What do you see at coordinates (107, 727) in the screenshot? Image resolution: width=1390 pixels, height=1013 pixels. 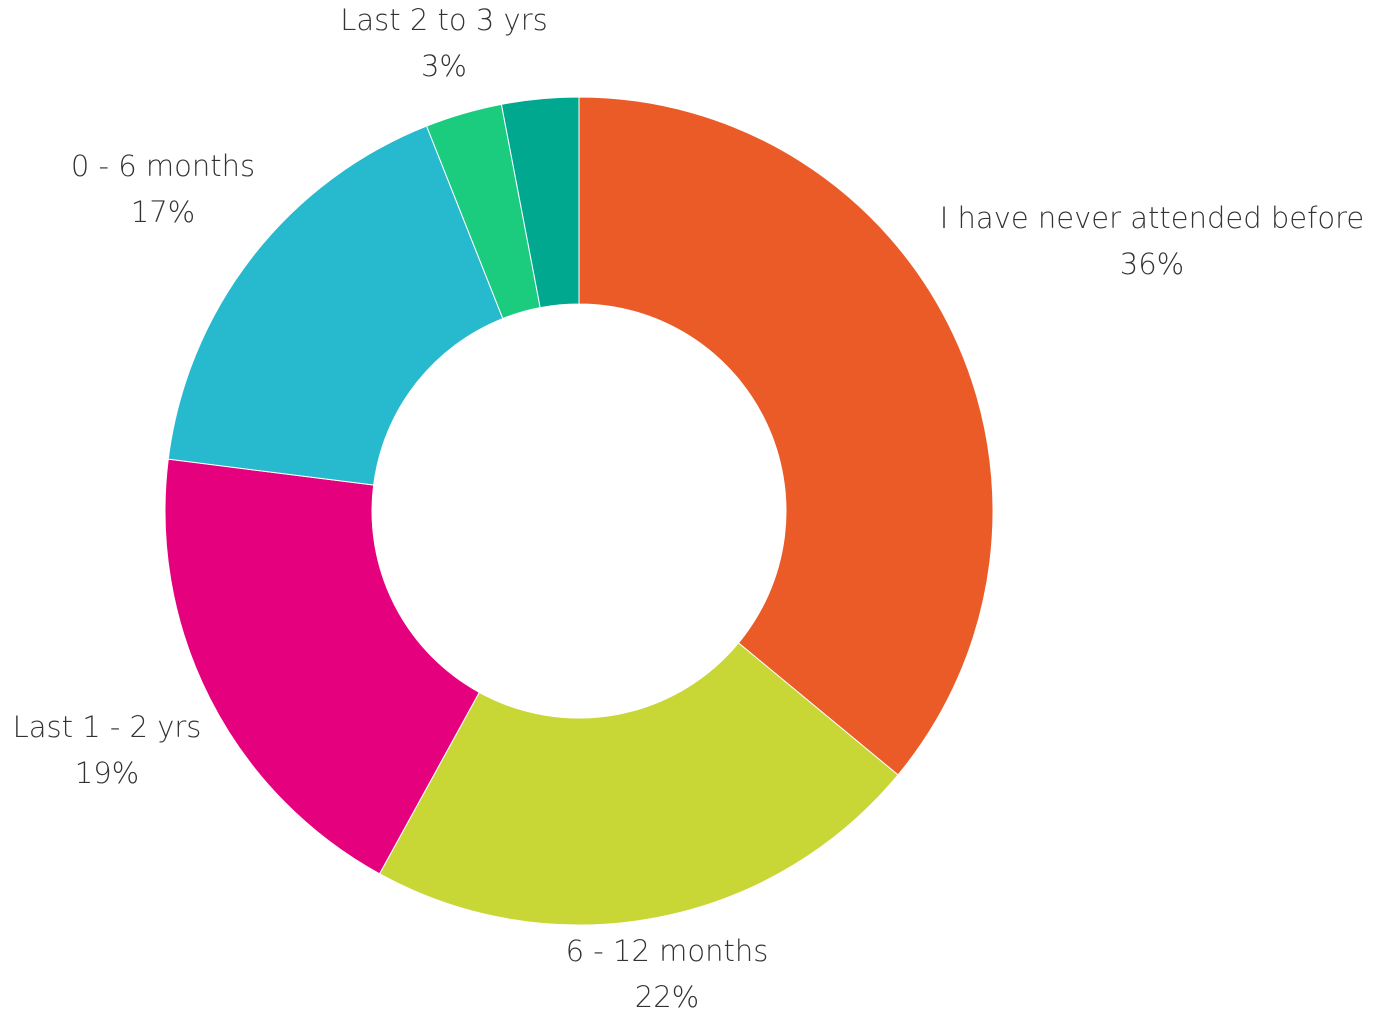 I see `segment-label: Last 1 - 2 yrs` at bounding box center [107, 727].